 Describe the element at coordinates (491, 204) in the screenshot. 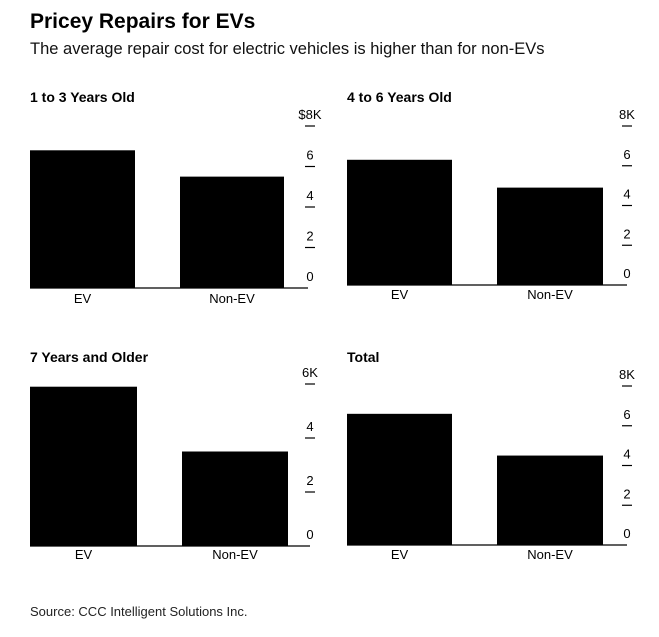

I see `panel-chart-4-6-years: 0 2 4 6 8K EV Non-EV` at that location.